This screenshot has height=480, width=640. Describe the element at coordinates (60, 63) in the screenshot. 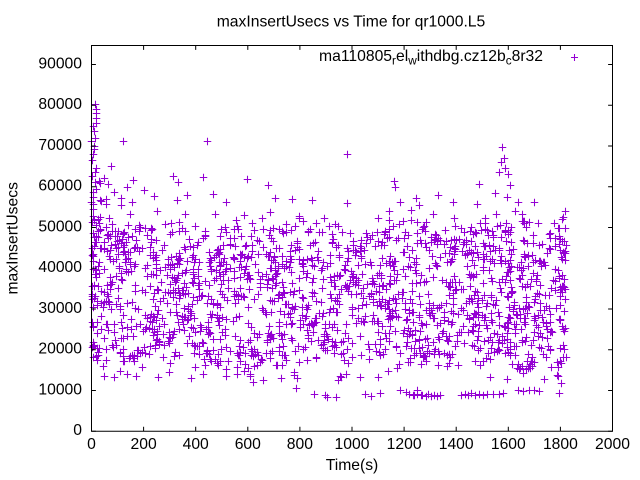

I see `svg-text: 90000` at that location.